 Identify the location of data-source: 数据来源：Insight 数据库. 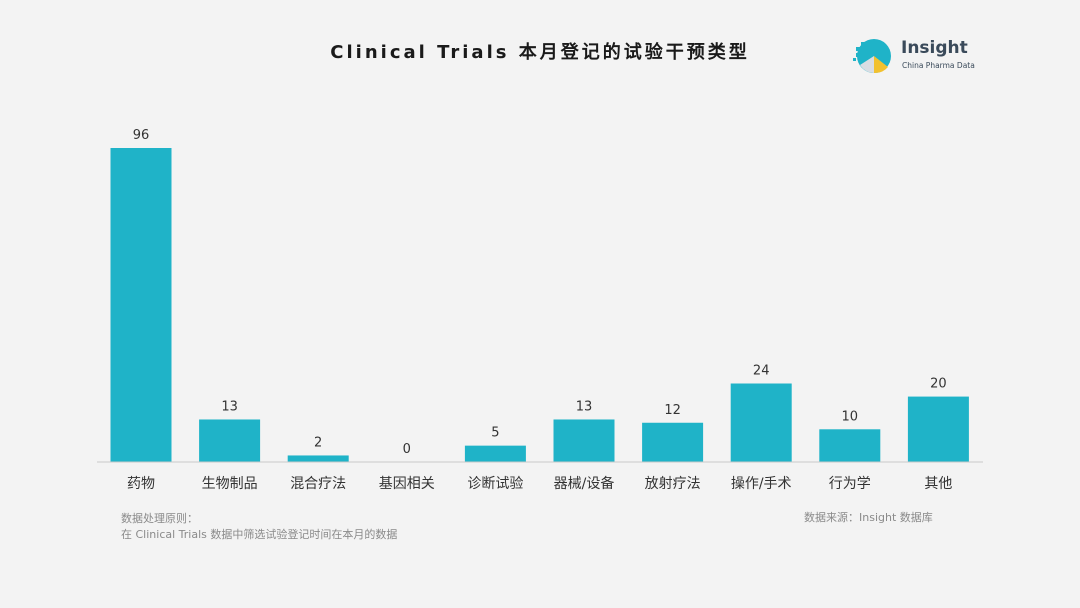
(868, 517).